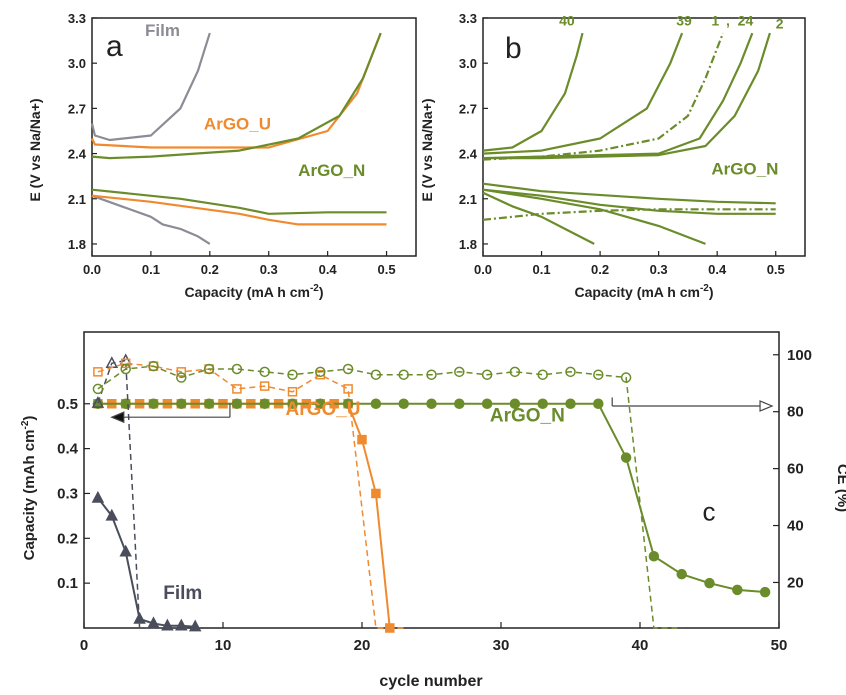  Describe the element at coordinates (483, 269) in the screenshot. I see `x-tick-label: 0.0` at that location.